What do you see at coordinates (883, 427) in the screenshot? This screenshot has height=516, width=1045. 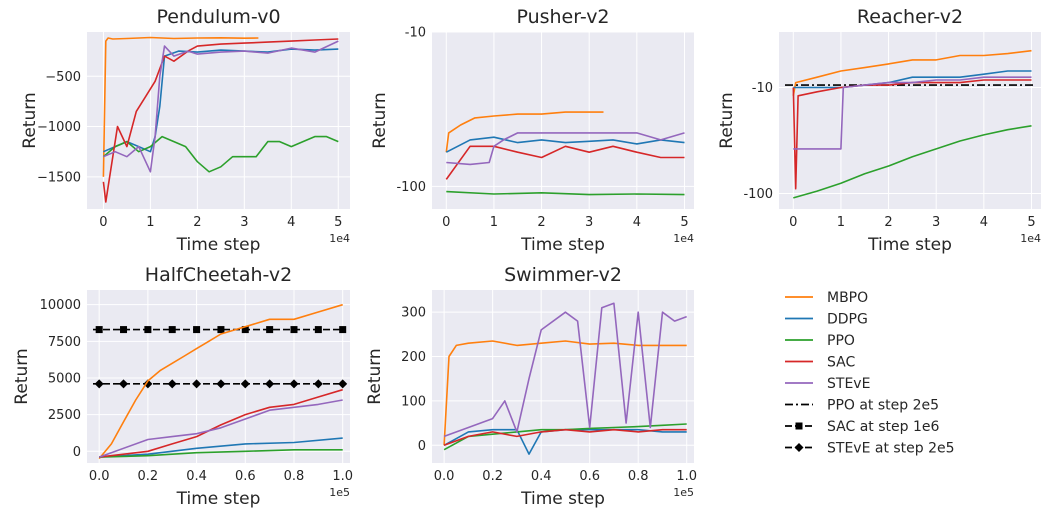 I see `legend-label: SAC at step 1e6` at bounding box center [883, 427].